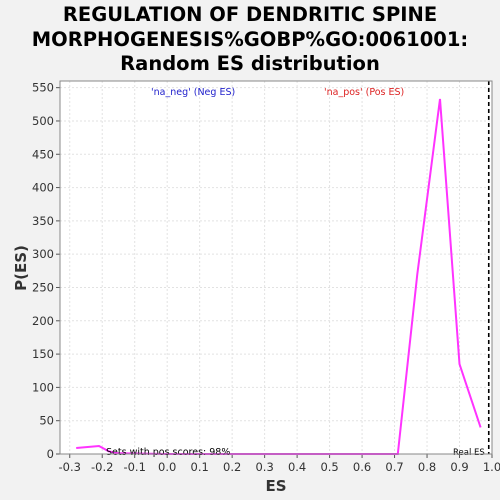  Describe the element at coordinates (469, 453) in the screenshot. I see `real-es-label: Real ES` at that location.